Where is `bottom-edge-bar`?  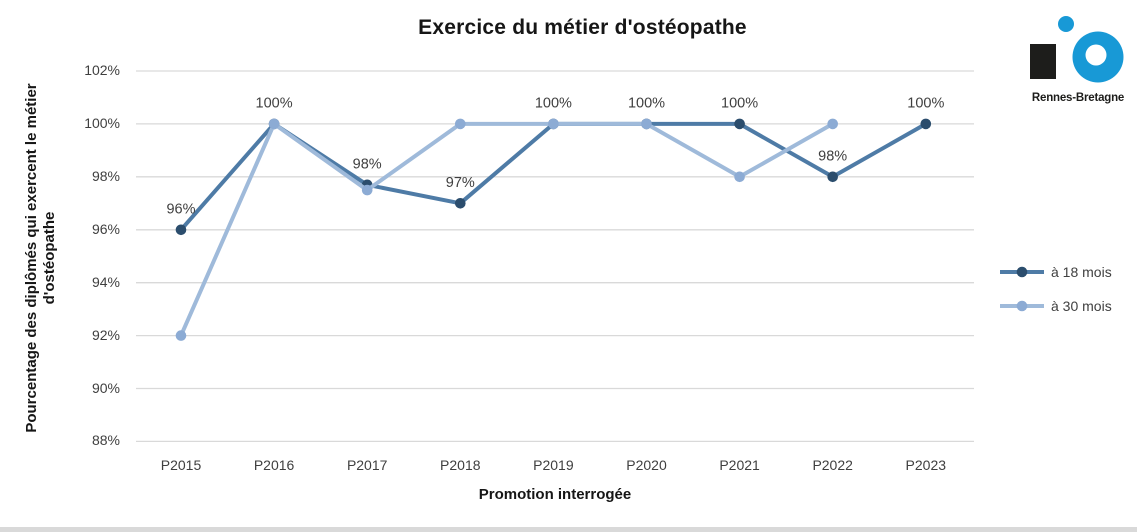
bottom-edge-bar is located at coordinates (568, 529).